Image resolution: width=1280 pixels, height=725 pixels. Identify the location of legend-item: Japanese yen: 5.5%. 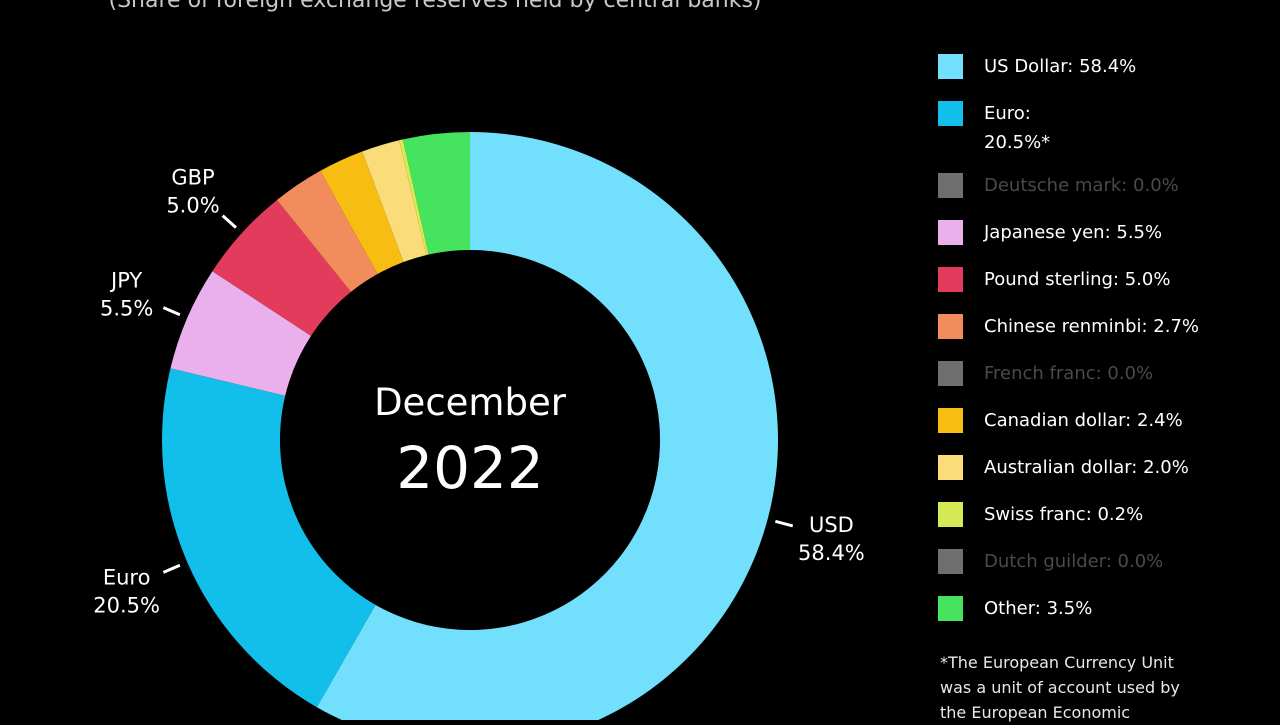
(1103, 232).